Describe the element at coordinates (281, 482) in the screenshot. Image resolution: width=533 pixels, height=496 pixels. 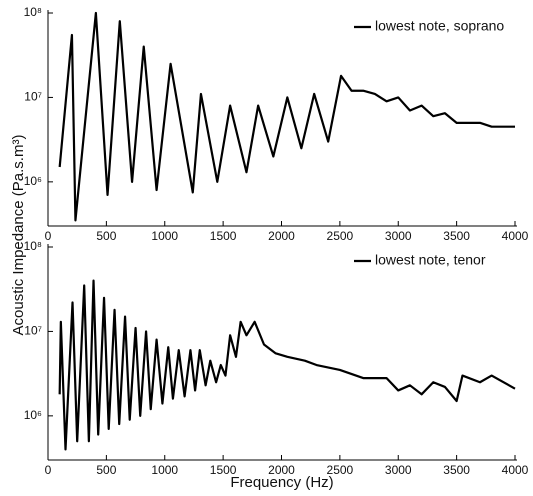
I see `x-axis-title: Frequency (Hz)` at that location.